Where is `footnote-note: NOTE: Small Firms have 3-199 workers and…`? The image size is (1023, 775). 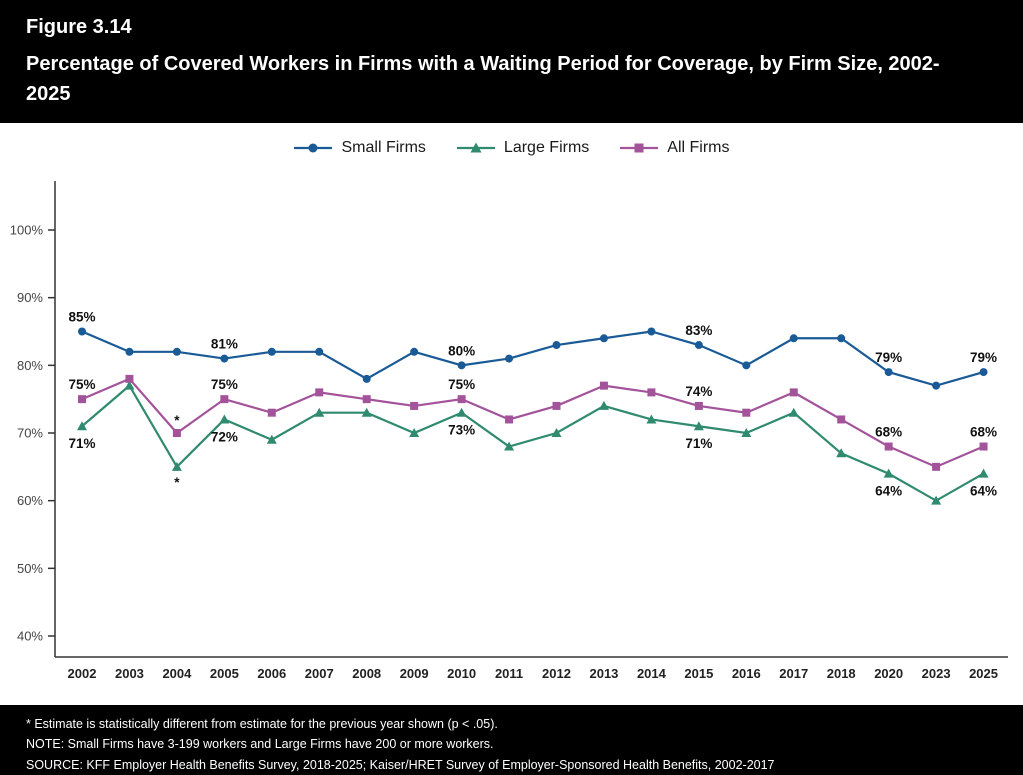
footnote-note: NOTE: Small Firms have 3-199 workers and… is located at coordinates (260, 744).